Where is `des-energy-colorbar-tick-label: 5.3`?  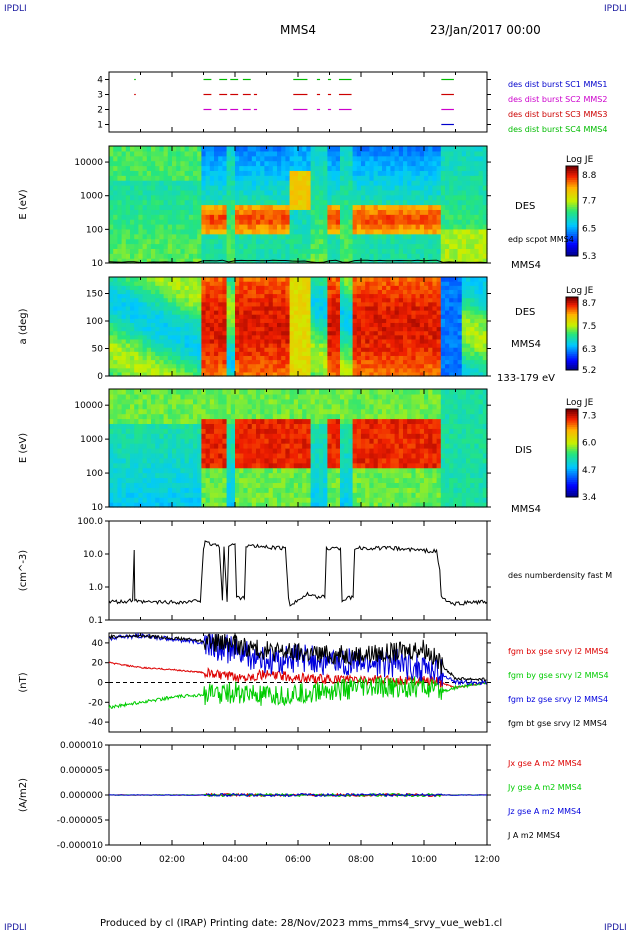 des-energy-colorbar-tick-label: 5.3 is located at coordinates (589, 257).